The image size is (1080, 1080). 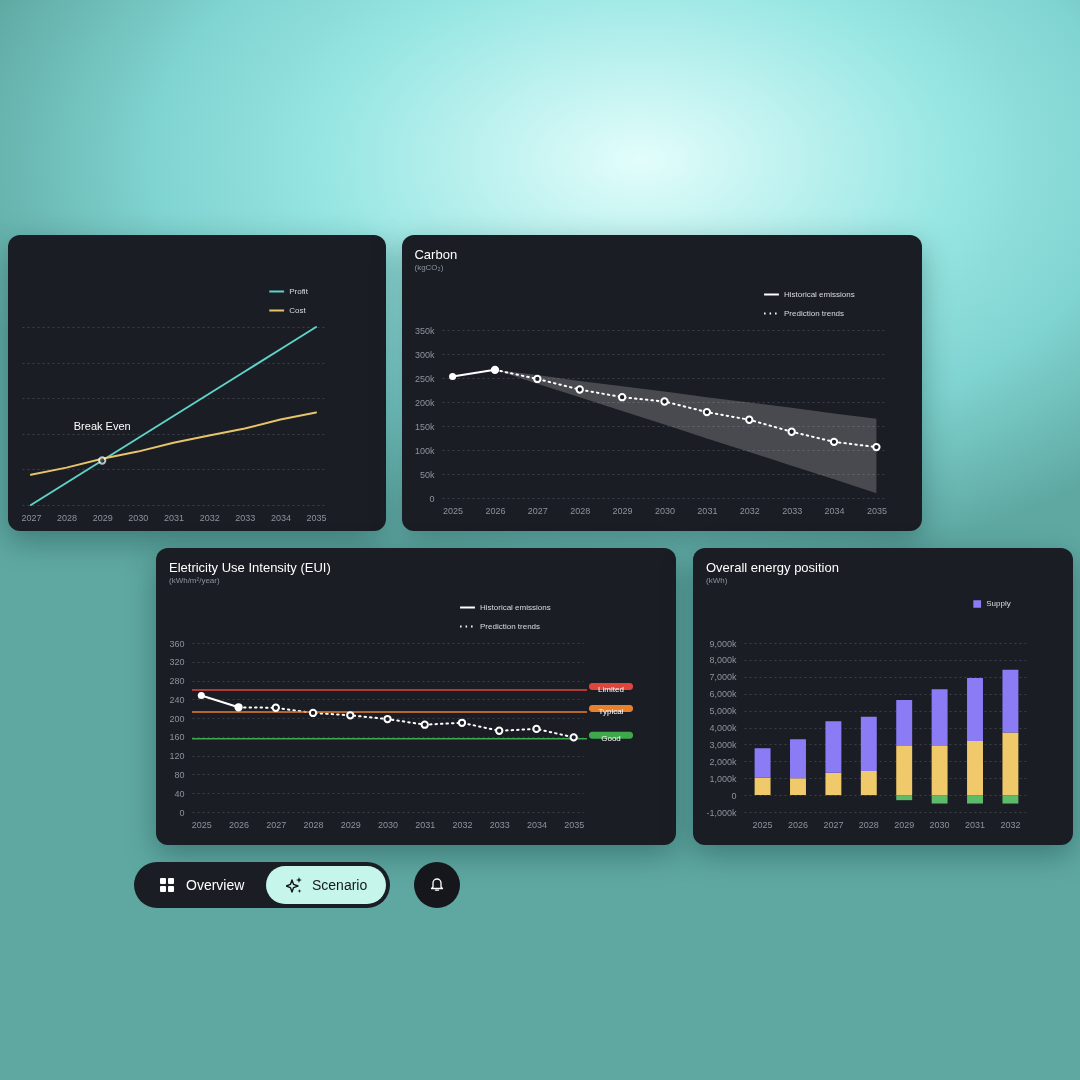 I want to click on y-tick-label: 4,000k, so click(x=723, y=728).